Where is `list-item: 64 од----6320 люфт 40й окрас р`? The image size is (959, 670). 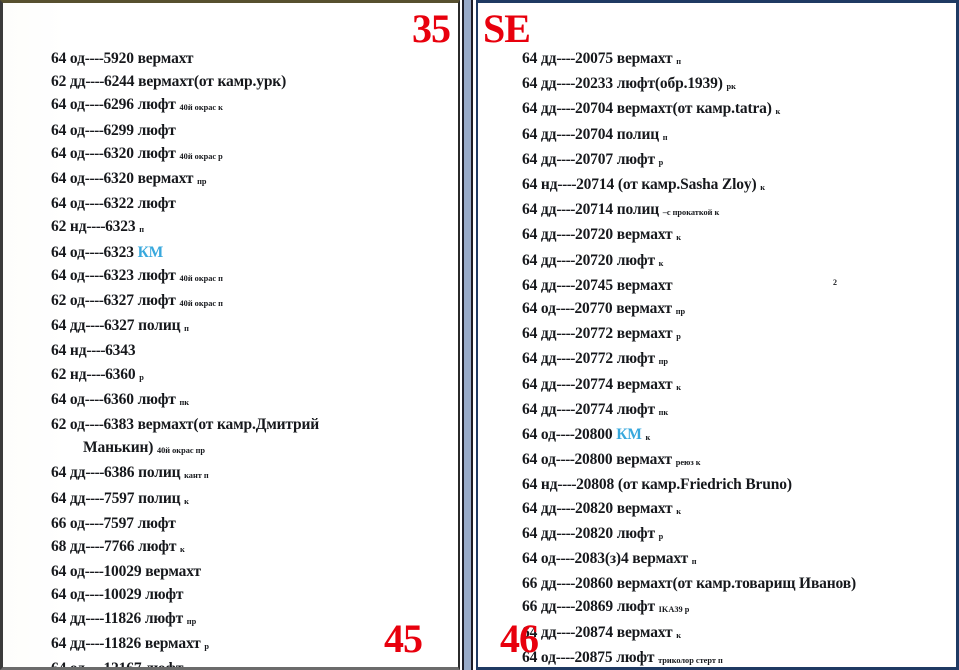
list-item: 64 од----6320 люфт 40й окрас р is located at coordinates (251, 154).